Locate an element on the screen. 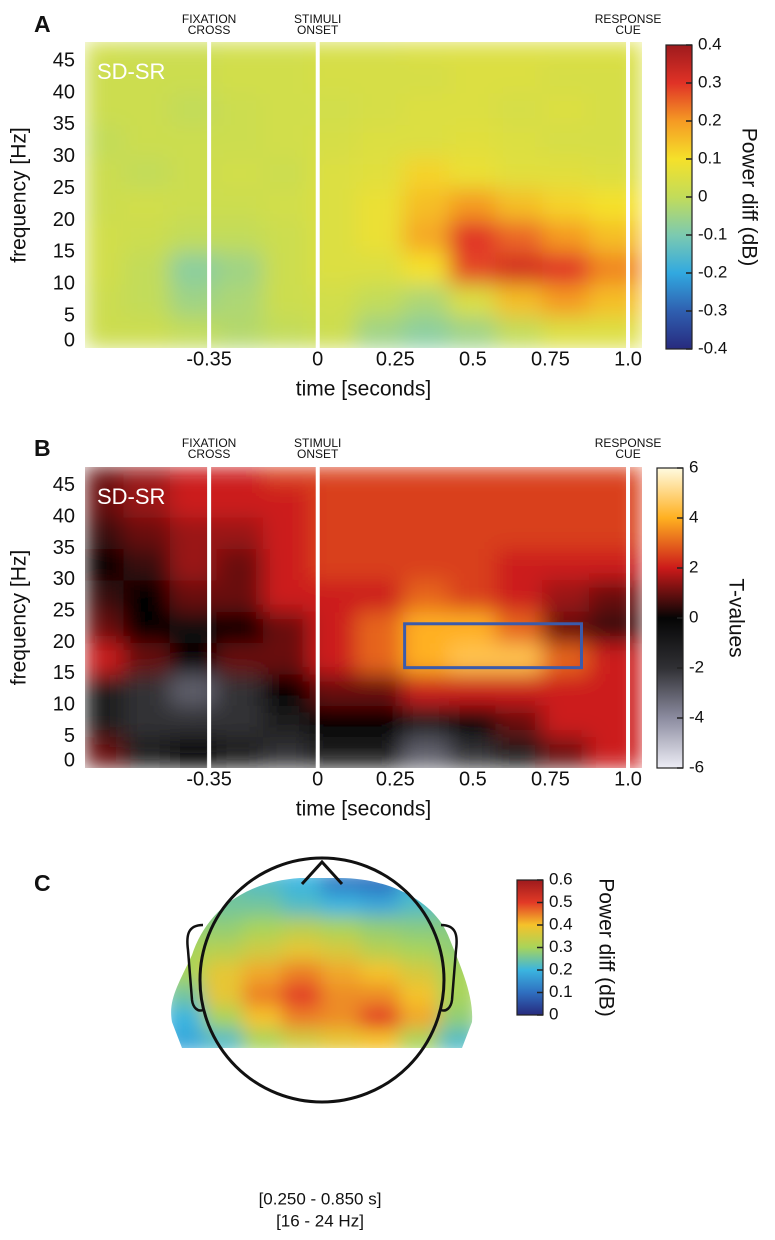 This screenshot has width=775, height=1240. head is located at coordinates (322, 980).